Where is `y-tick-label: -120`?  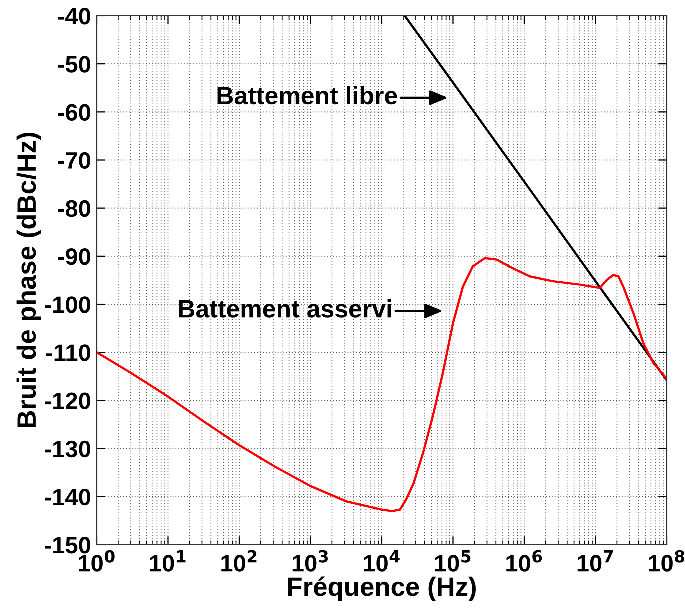 y-tick-label: -120 is located at coordinates (67, 401).